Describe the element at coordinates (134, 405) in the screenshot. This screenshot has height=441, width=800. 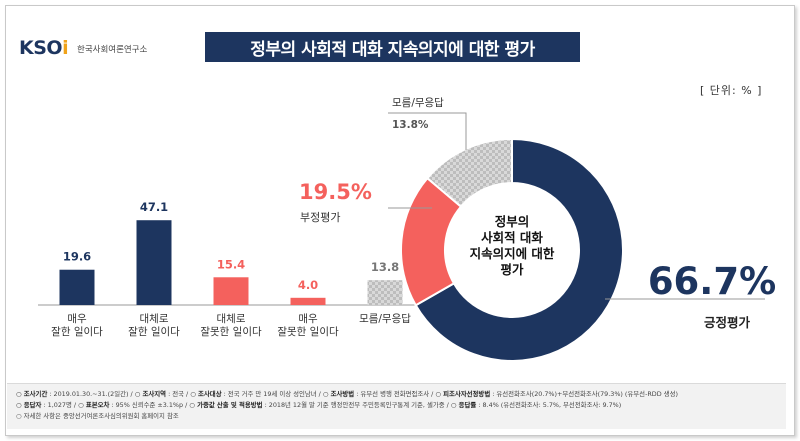
I see `footnote-item: ○ 표본오차 : 95% 신뢰수준 ±3.1%p /` at that location.